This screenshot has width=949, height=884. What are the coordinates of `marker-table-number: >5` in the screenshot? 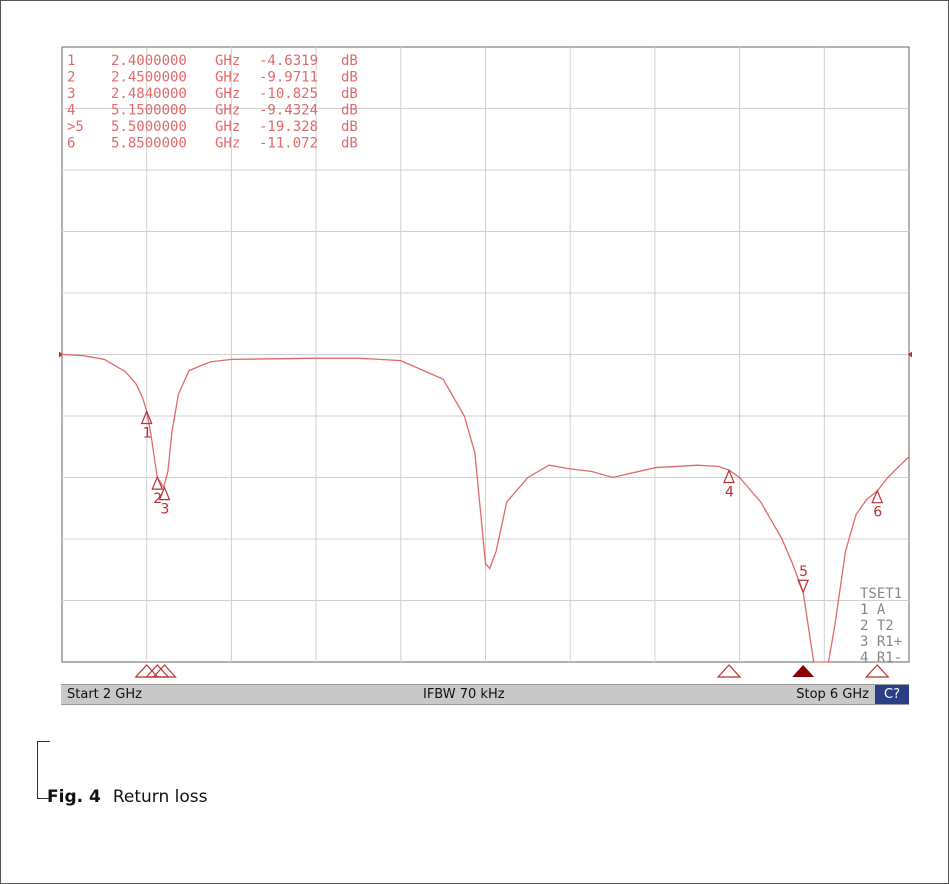 It's located at (75, 127).